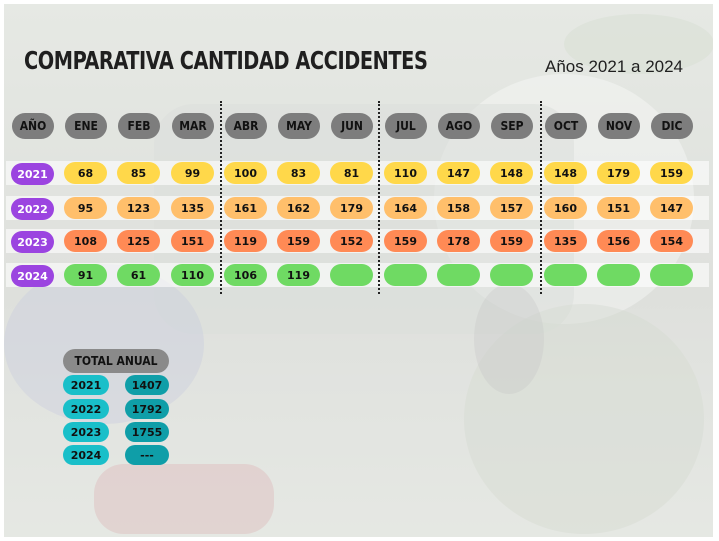 This screenshot has width=719, height=541. Describe the element at coordinates (86, 432) in the screenshot. I see `totals-year: 2023` at that location.